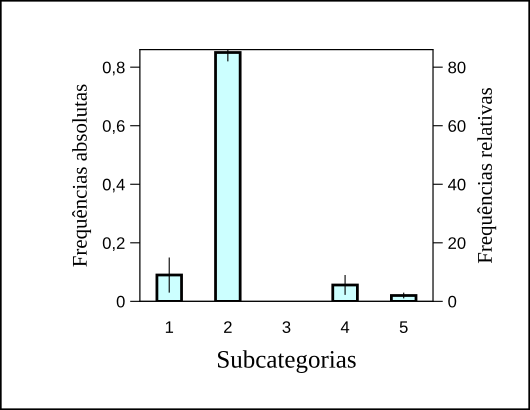  I want to click on x-tick-label: 3, so click(286, 327).